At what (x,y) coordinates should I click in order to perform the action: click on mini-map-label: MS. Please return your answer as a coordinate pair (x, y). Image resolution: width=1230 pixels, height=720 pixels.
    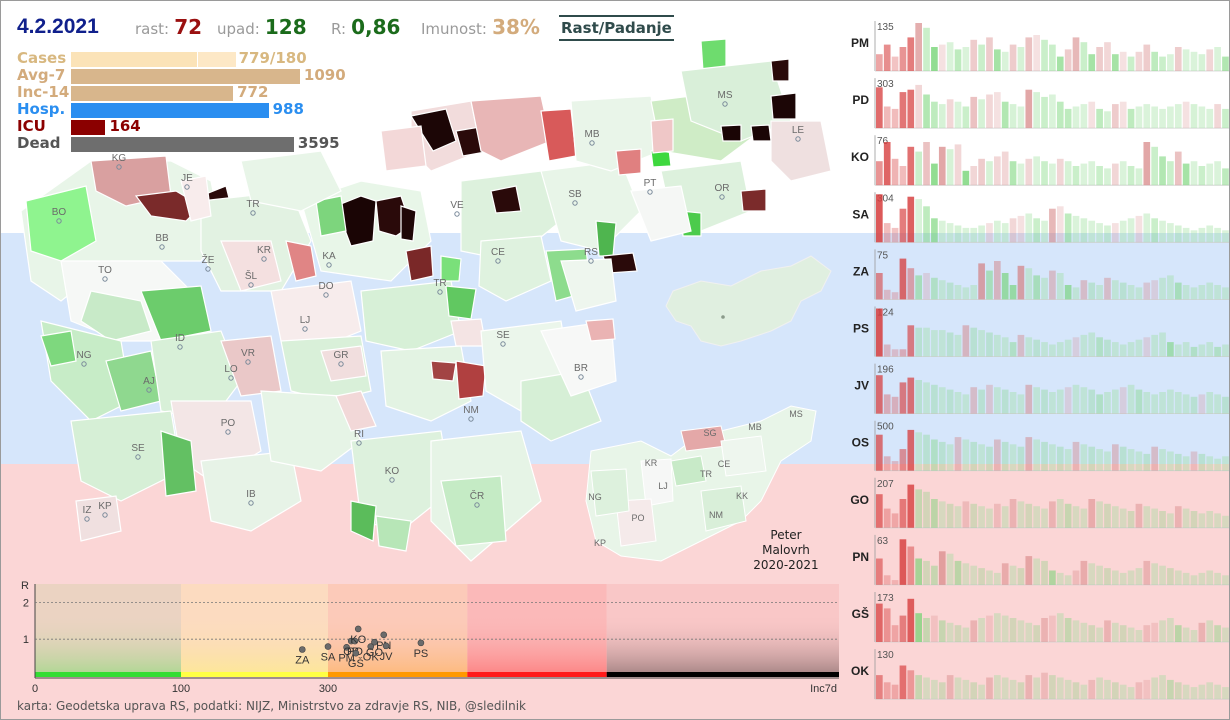
    Looking at the image, I should click on (796, 414).